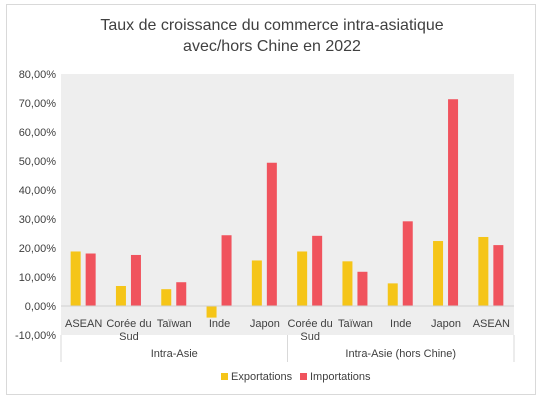  I want to click on x-group-label: Intra-Asie (hors Chine), so click(400, 354).